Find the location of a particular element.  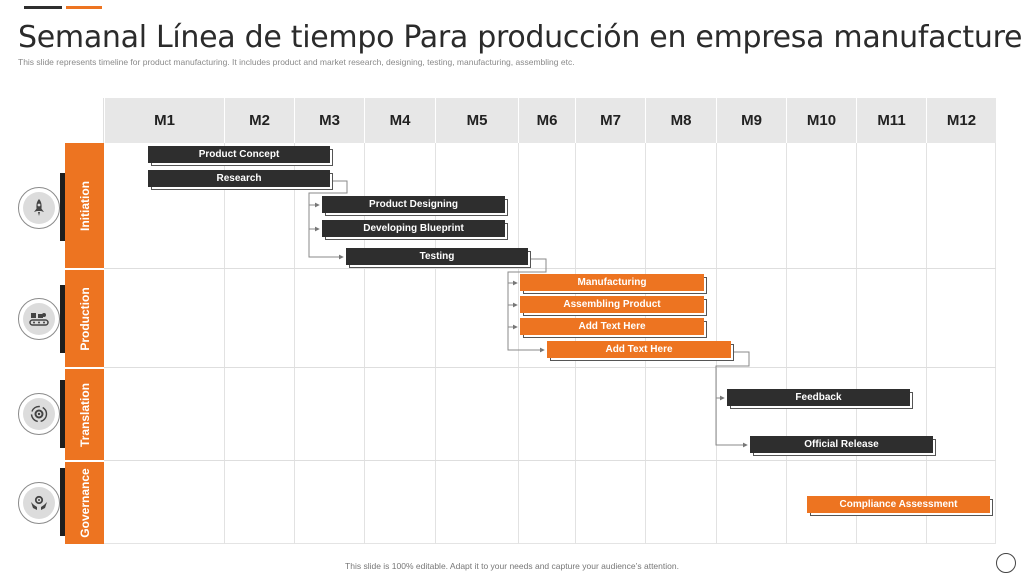

phase-band-production: Production is located at coordinates (84, 318).